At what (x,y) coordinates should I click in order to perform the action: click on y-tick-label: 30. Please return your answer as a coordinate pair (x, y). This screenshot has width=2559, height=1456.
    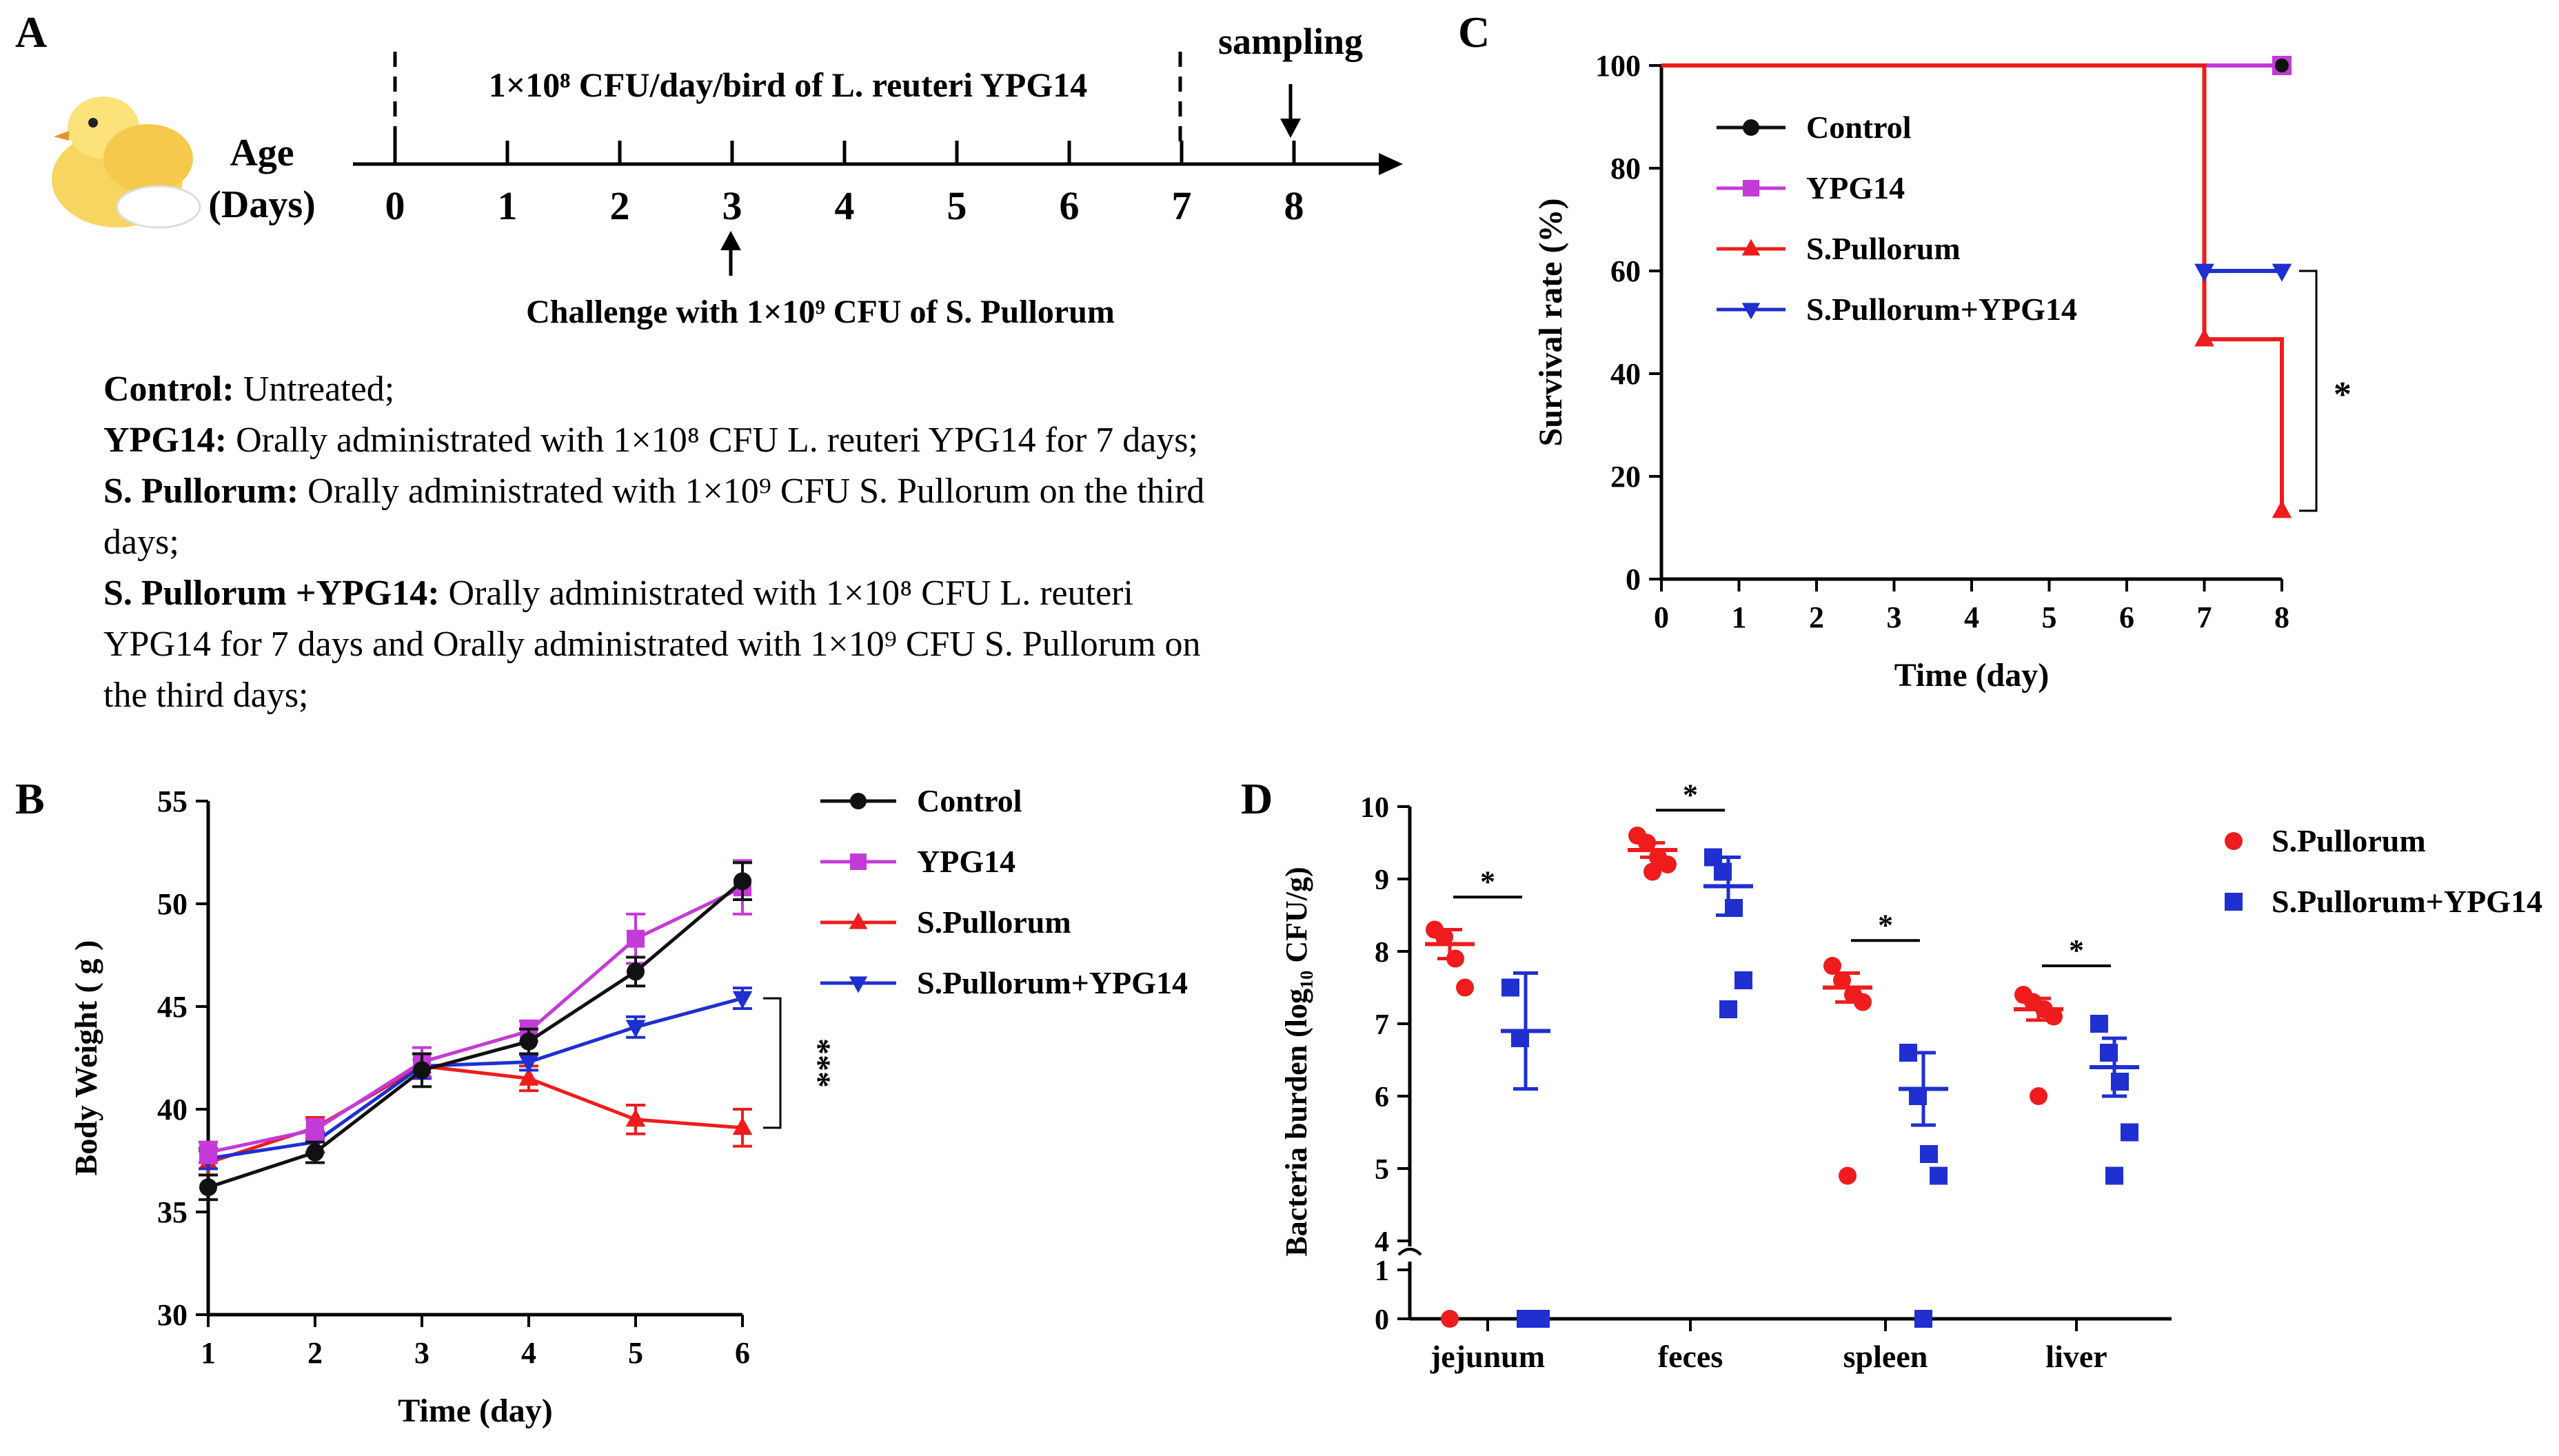
    Looking at the image, I should click on (172, 1315).